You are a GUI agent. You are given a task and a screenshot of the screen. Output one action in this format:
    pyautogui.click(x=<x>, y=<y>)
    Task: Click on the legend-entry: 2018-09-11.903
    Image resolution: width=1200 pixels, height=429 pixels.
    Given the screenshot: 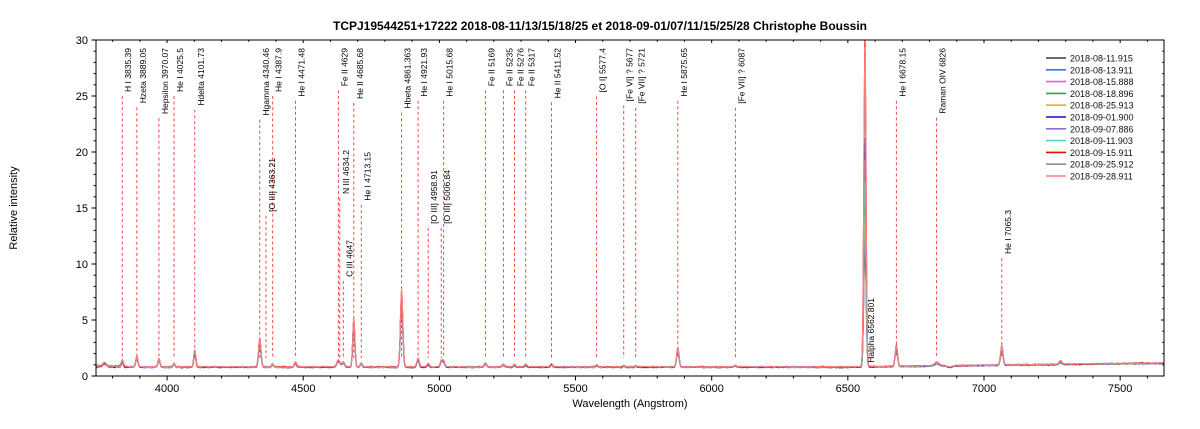 What is the action you would take?
    pyautogui.click(x=1089, y=141)
    